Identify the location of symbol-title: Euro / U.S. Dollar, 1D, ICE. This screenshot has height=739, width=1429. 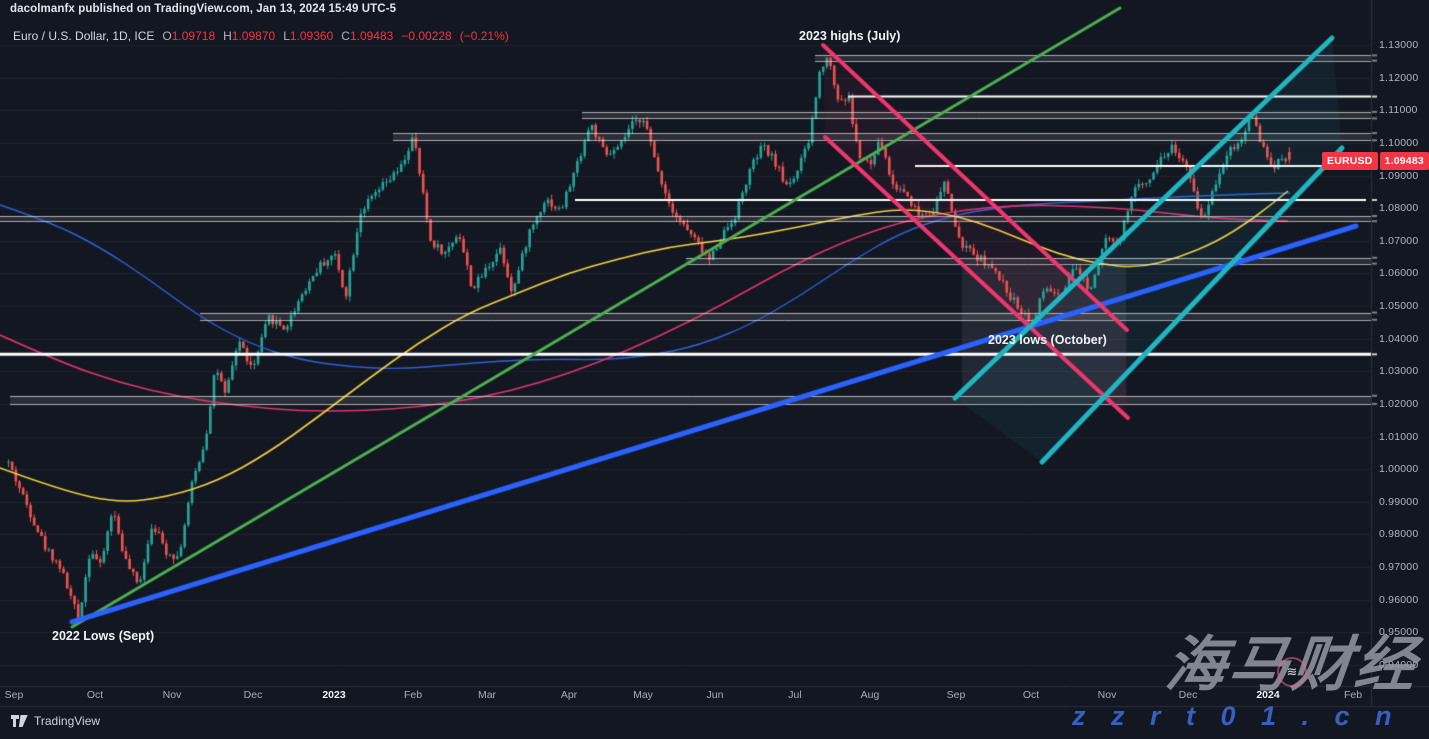
(84, 36).